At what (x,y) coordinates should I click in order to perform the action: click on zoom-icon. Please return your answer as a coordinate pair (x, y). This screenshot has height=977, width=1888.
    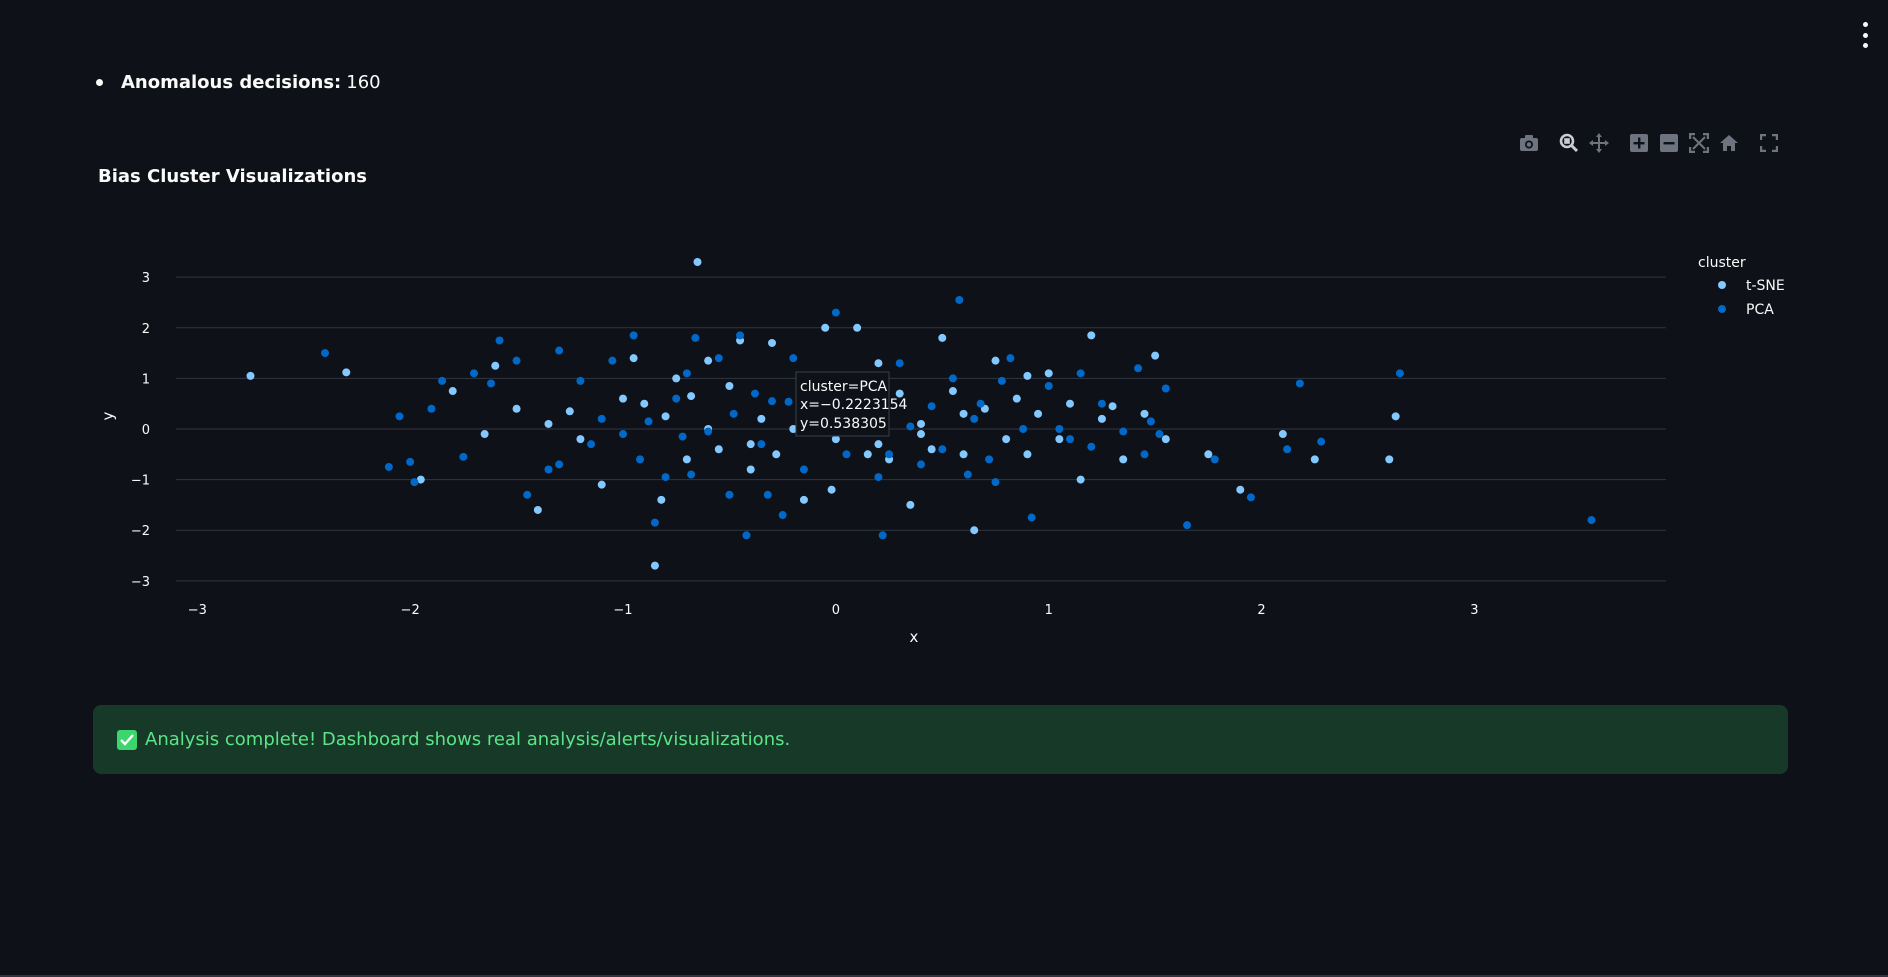
    Looking at the image, I should click on (1569, 143).